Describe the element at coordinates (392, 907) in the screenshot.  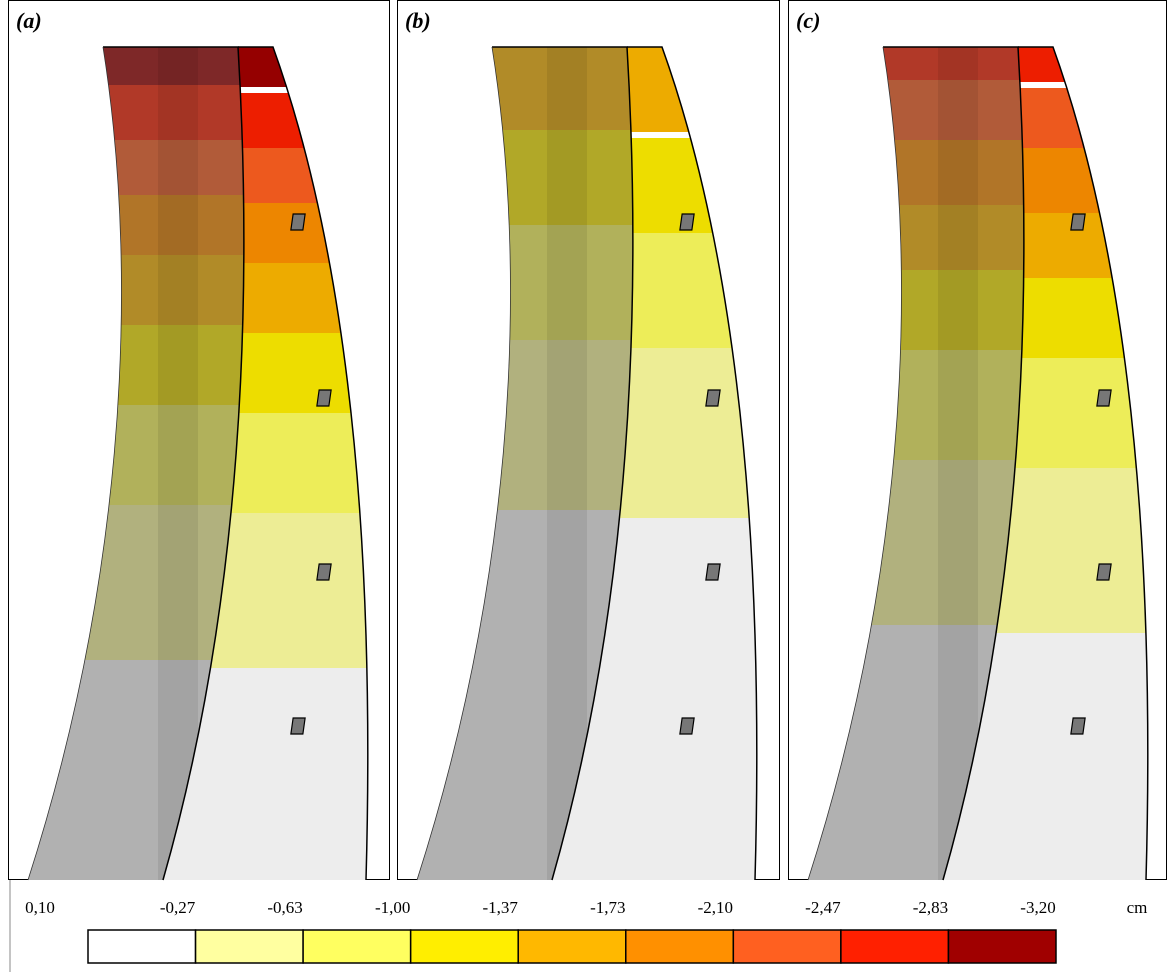
I see `legend-label: -1,00` at that location.